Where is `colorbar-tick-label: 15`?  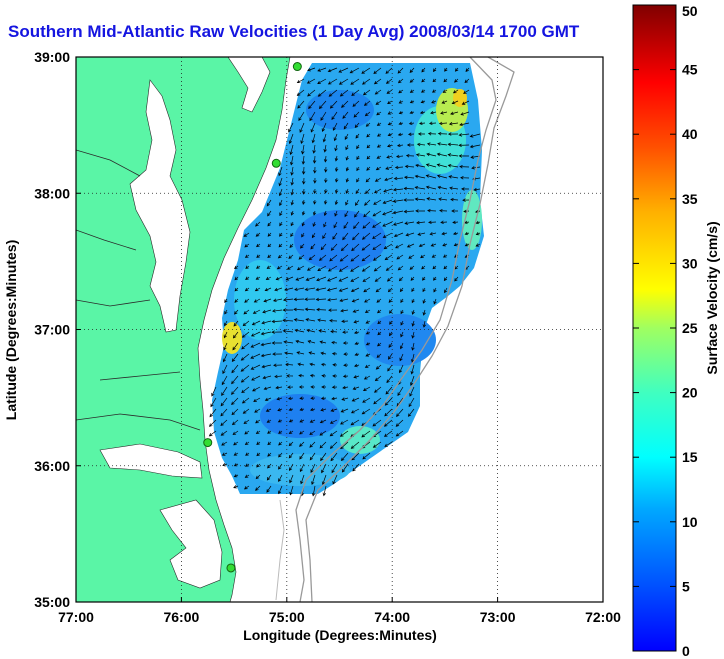
colorbar-tick-label: 15 is located at coordinates (690, 457).